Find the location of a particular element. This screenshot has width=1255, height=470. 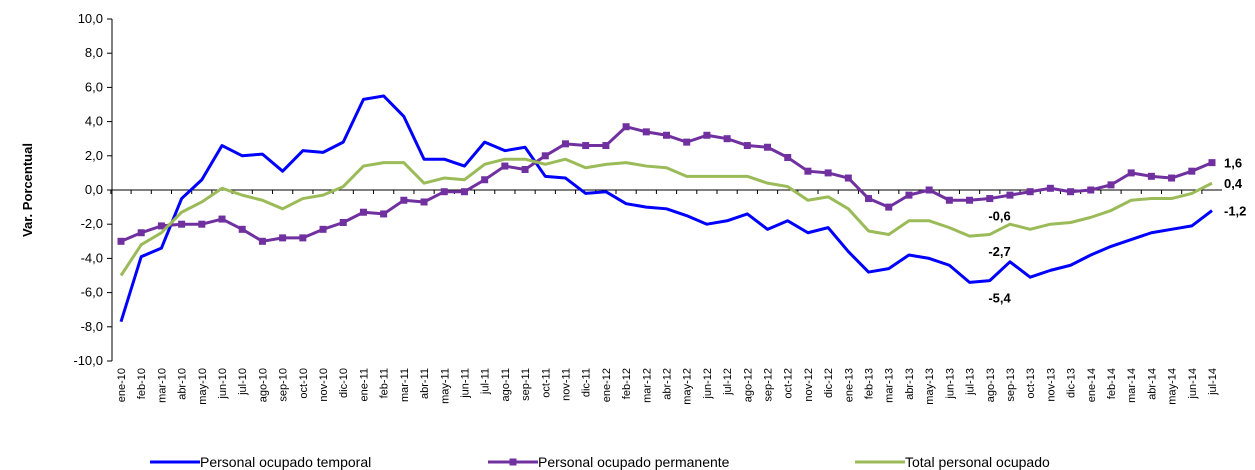

y-tick-label: -2,0 is located at coordinates (92, 223).